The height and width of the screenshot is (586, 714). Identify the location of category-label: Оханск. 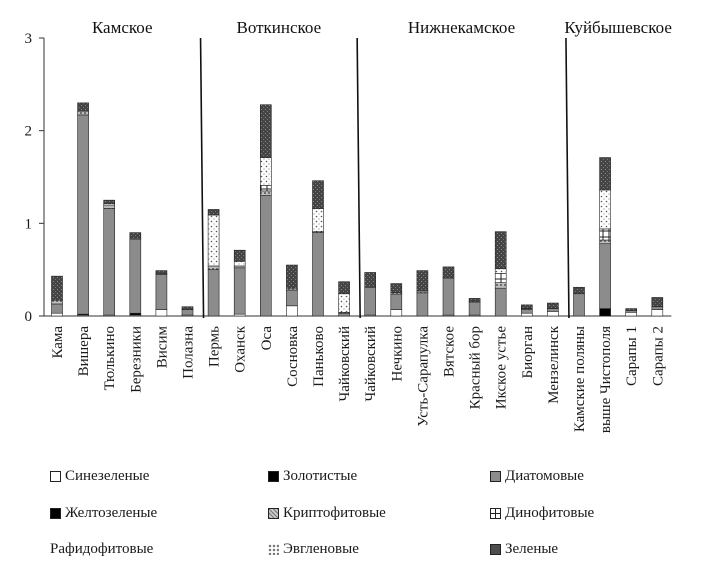
(241, 348).